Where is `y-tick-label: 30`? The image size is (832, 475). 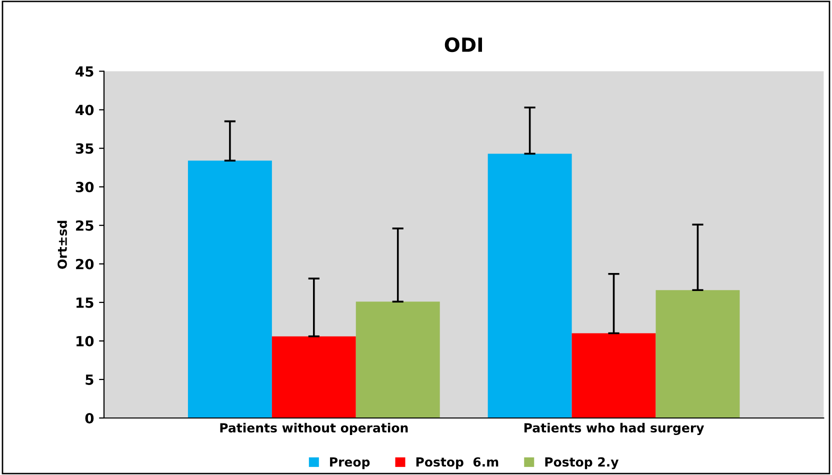 y-tick-label: 30 is located at coordinates (85, 187).